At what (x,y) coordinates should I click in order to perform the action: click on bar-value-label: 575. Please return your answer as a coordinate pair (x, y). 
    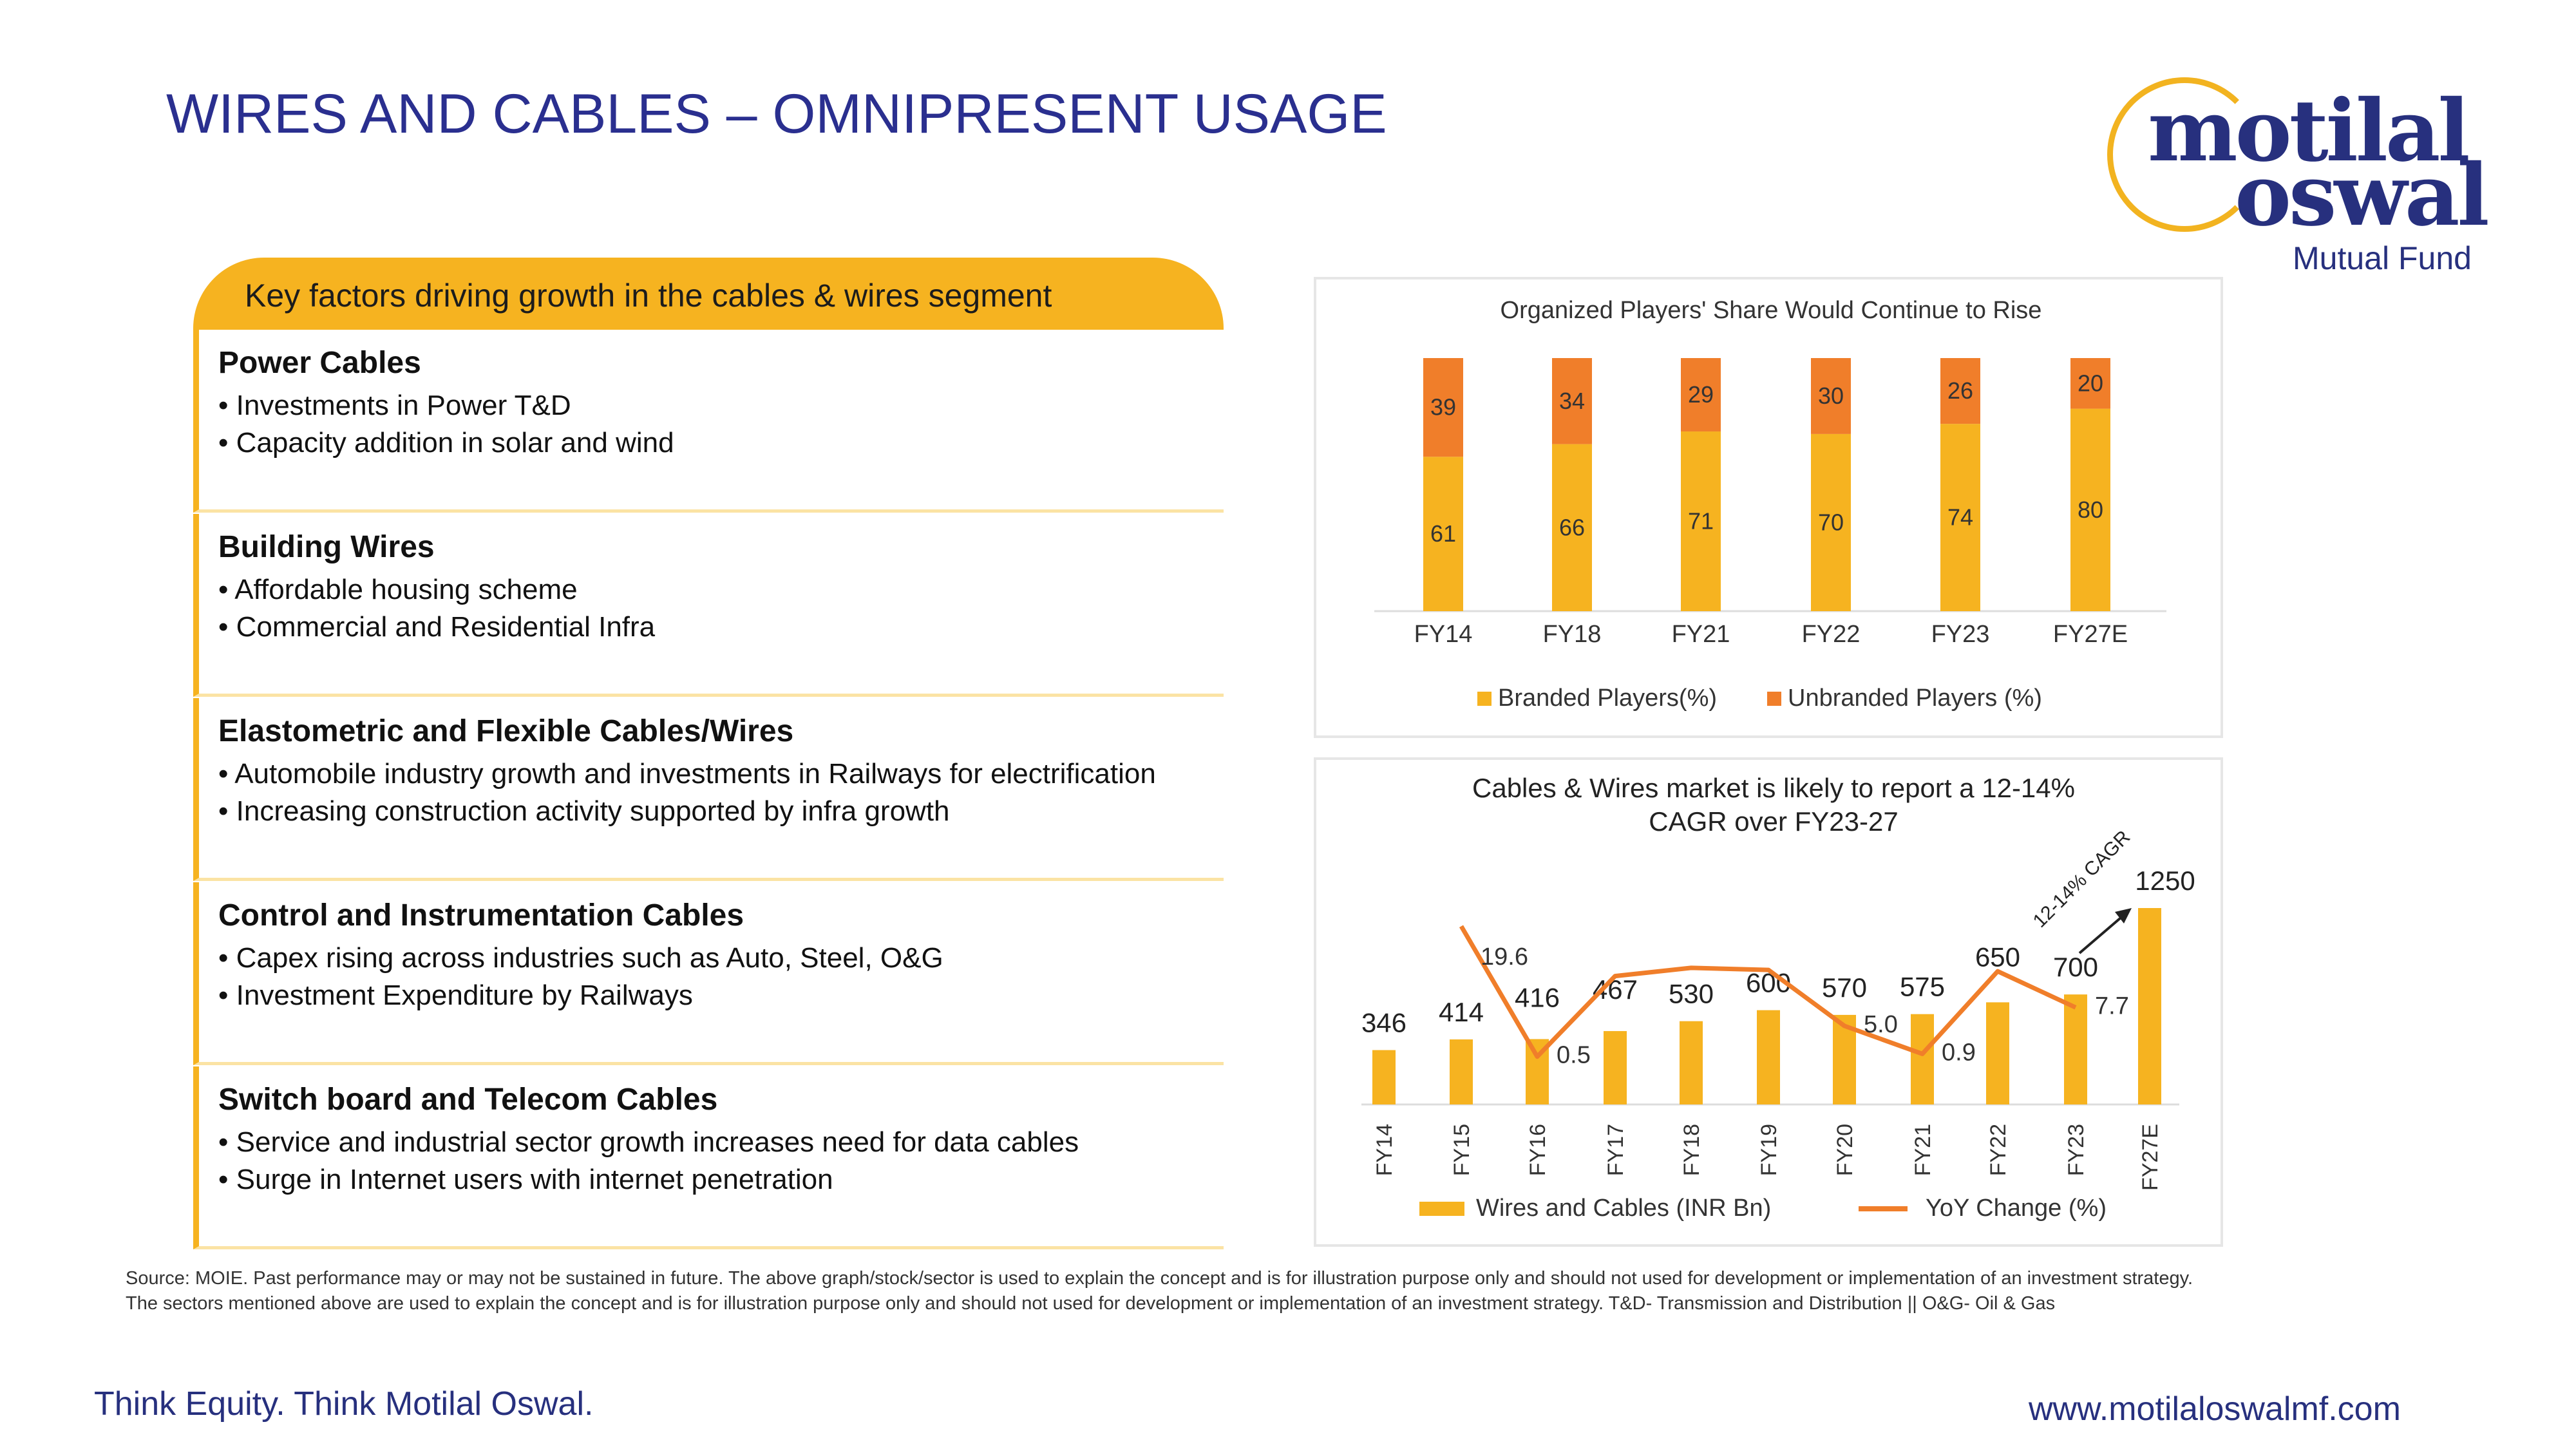
    Looking at the image, I should click on (1923, 987).